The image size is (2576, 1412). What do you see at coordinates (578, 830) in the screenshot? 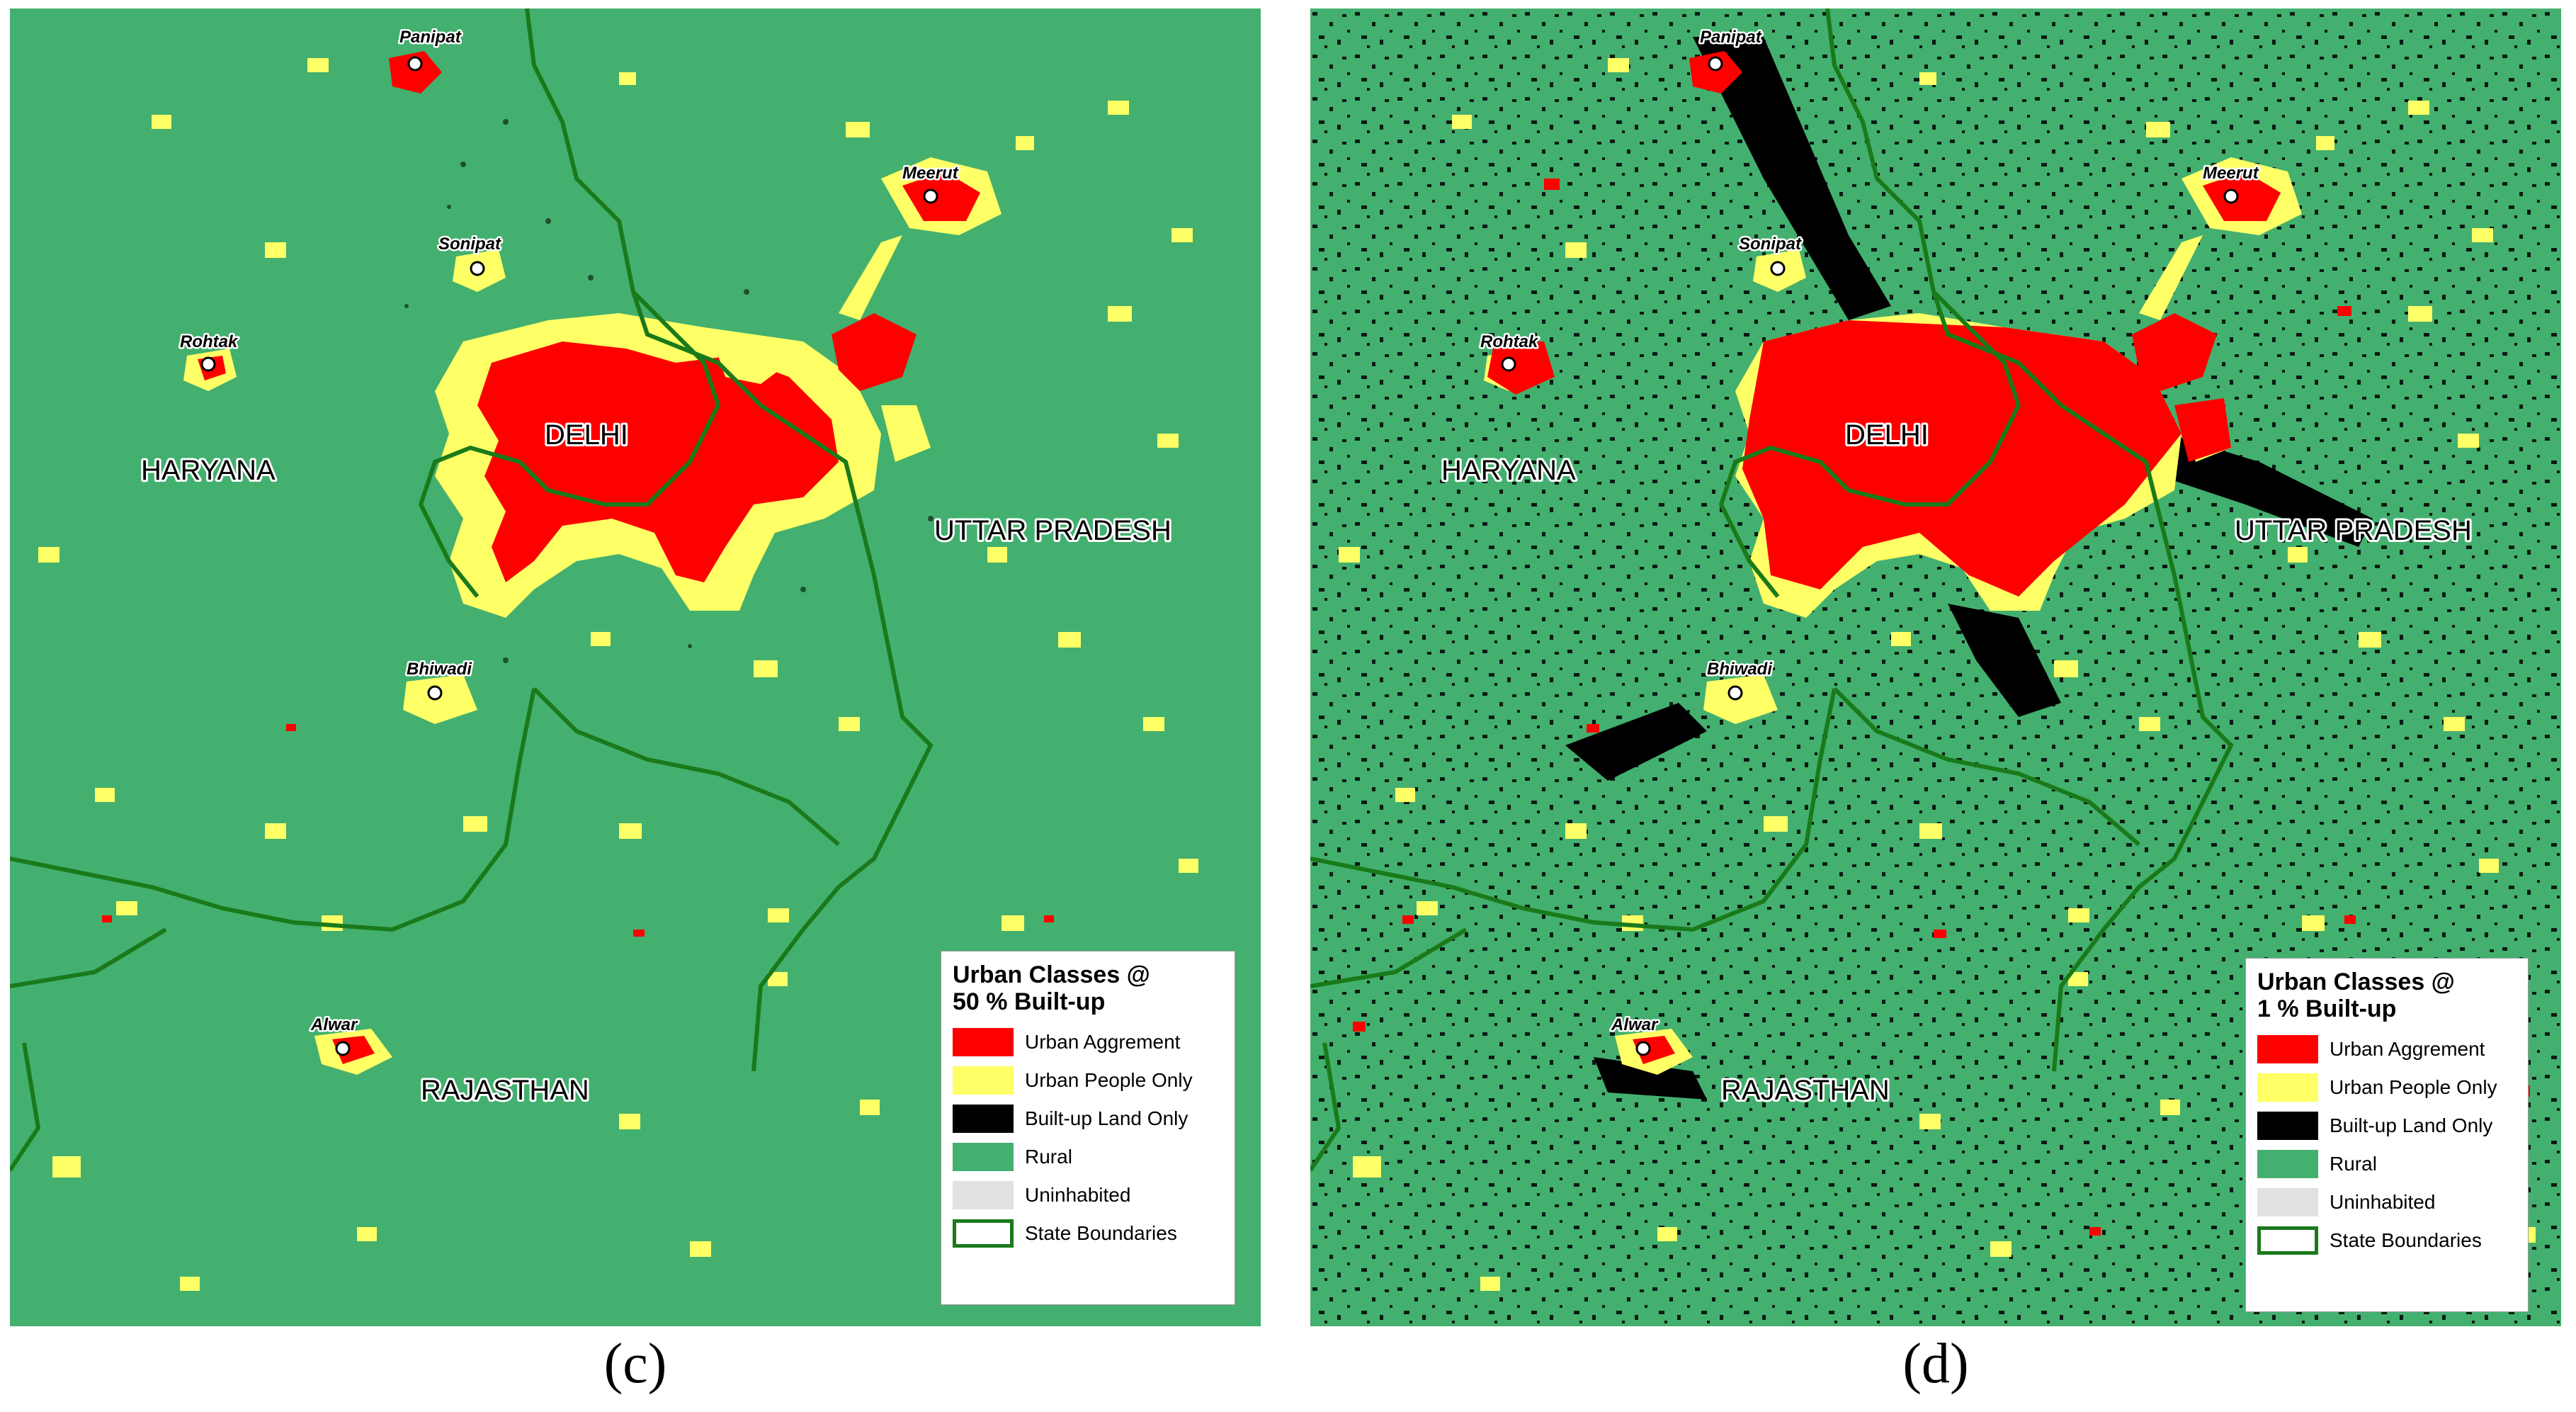
I see `scattered-urban-red` at bounding box center [578, 830].